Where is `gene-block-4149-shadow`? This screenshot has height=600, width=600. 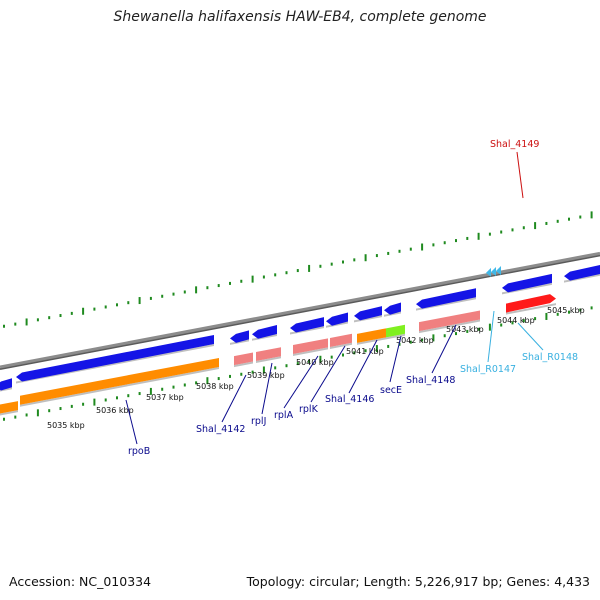 gene-block-4149-shadow is located at coordinates (527, 288).